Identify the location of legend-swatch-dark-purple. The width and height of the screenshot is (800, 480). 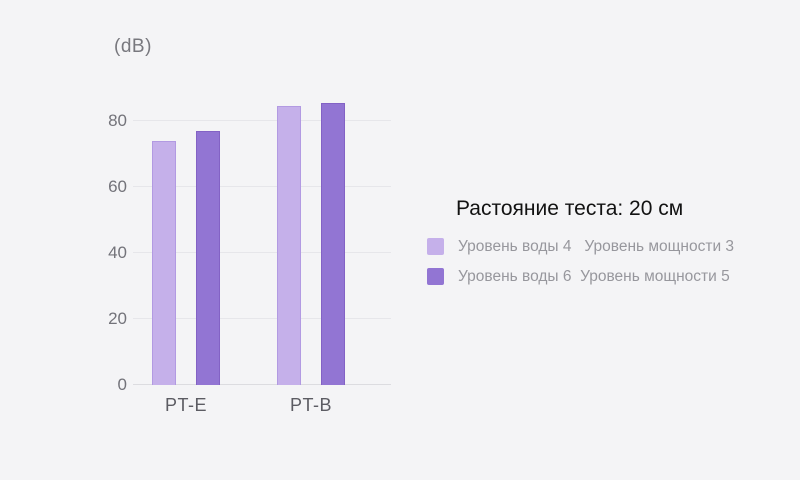
(435, 276).